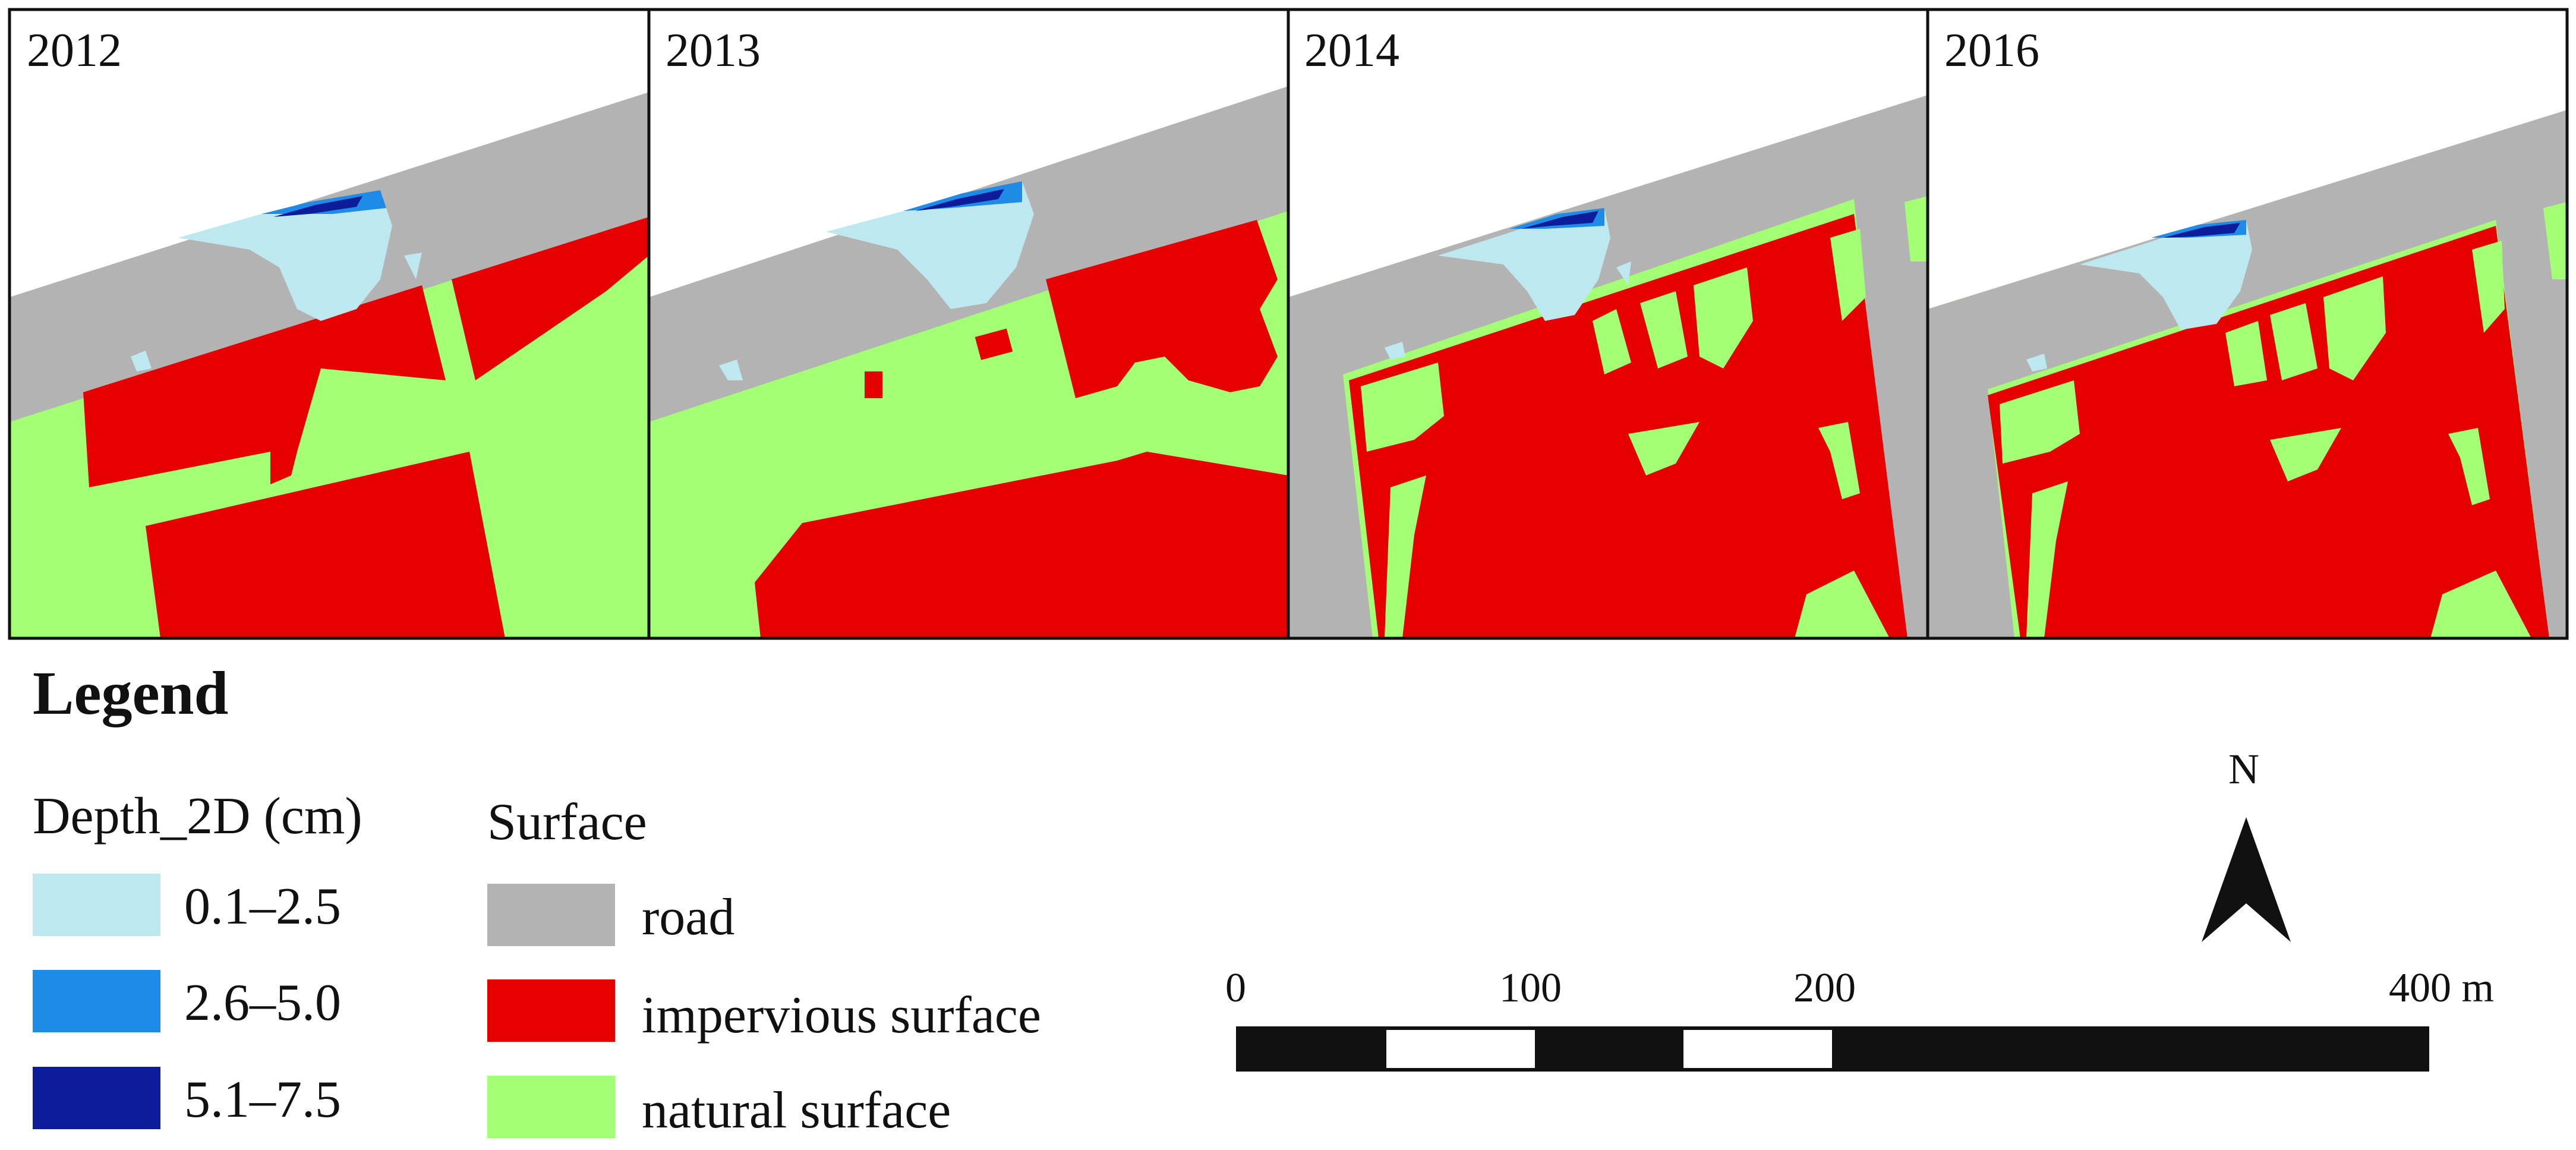 The width and height of the screenshot is (2576, 1150). I want to click on depth-label-high: 5.1–7.5, so click(262, 1100).